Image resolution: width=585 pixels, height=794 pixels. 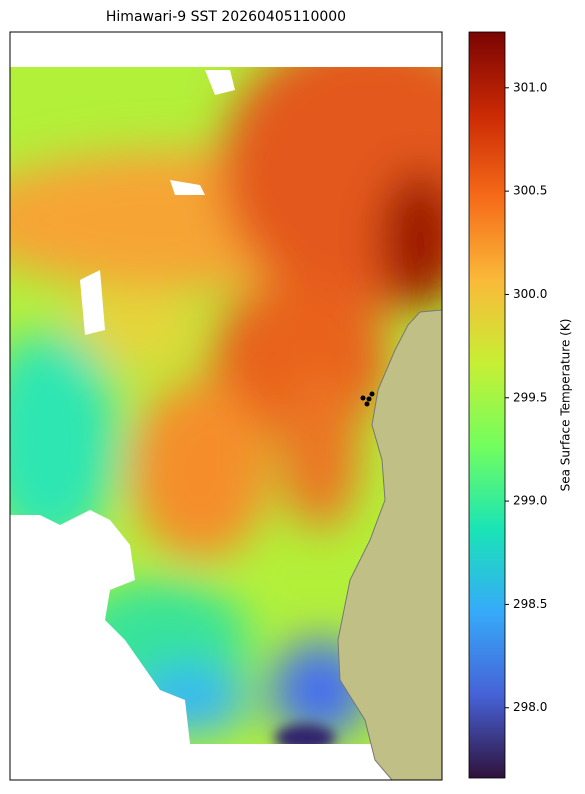 I want to click on colorbar-tick-label: 300.0, so click(x=530, y=294).